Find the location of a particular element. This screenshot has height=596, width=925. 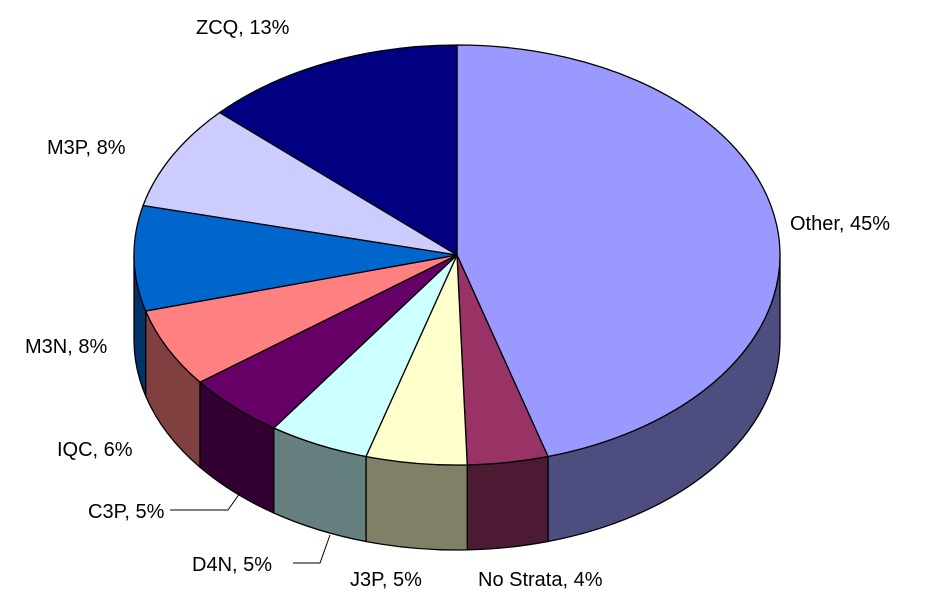

data-label: No Strata, 4% is located at coordinates (540, 580).